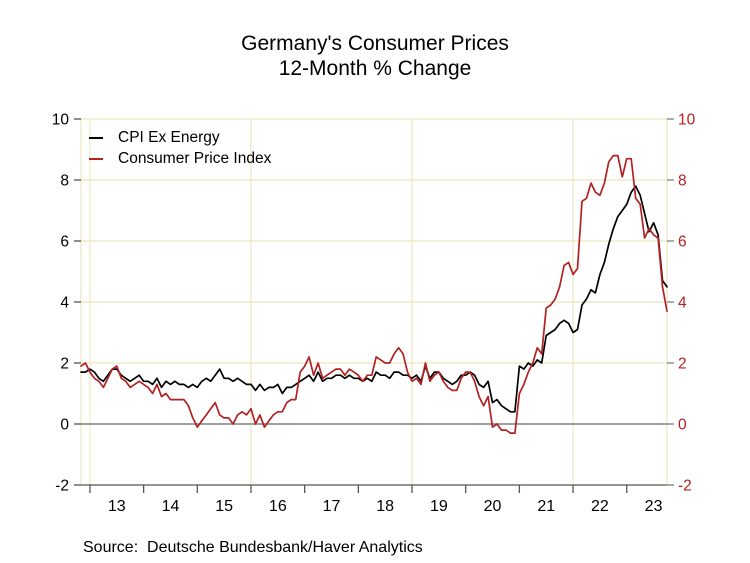 The width and height of the screenshot is (750, 563). I want to click on svg-text: 21, so click(546, 506).